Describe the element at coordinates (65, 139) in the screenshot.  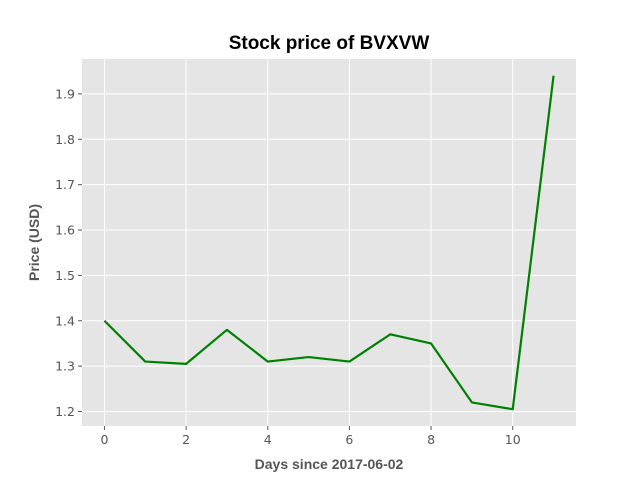
I see `y-tick-label: 1.8` at that location.